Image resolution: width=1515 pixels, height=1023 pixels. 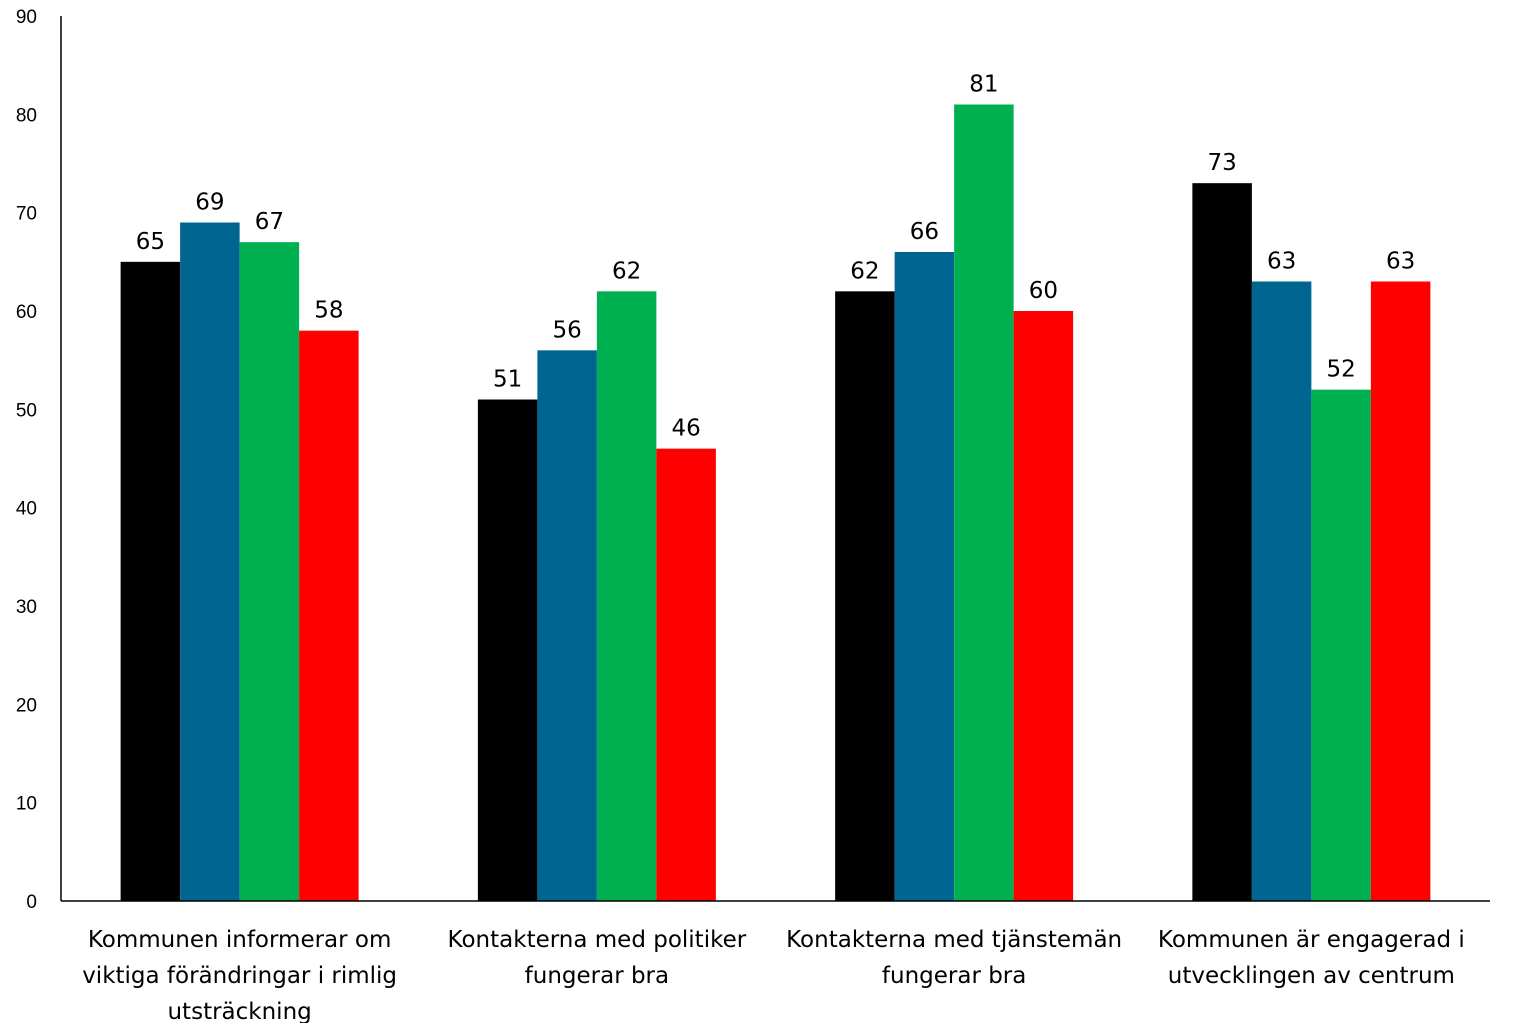 What do you see at coordinates (26, 804) in the screenshot?
I see `y-tick-label: 10` at bounding box center [26, 804].